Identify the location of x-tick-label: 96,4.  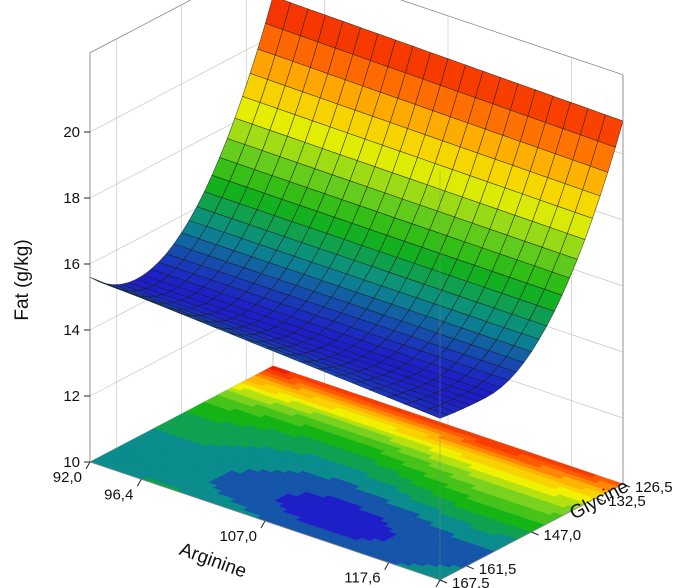
(118, 494).